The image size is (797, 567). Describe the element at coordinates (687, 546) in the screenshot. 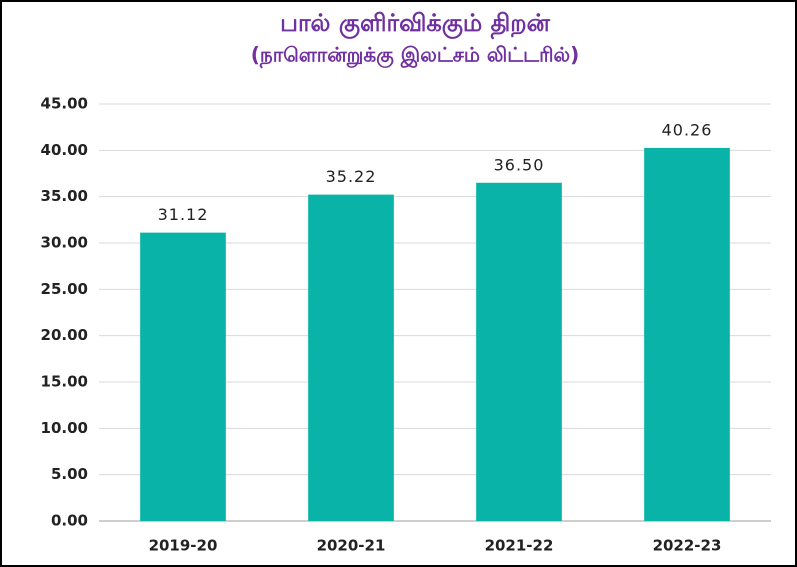

I see `x-tick-label: 2022-23` at that location.